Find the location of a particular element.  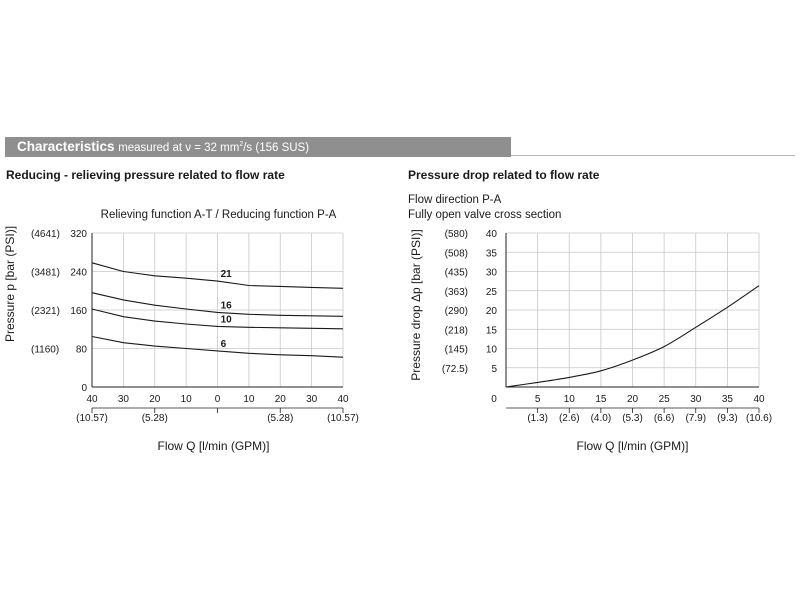

right-x-tick-label: 15 is located at coordinates (601, 399).